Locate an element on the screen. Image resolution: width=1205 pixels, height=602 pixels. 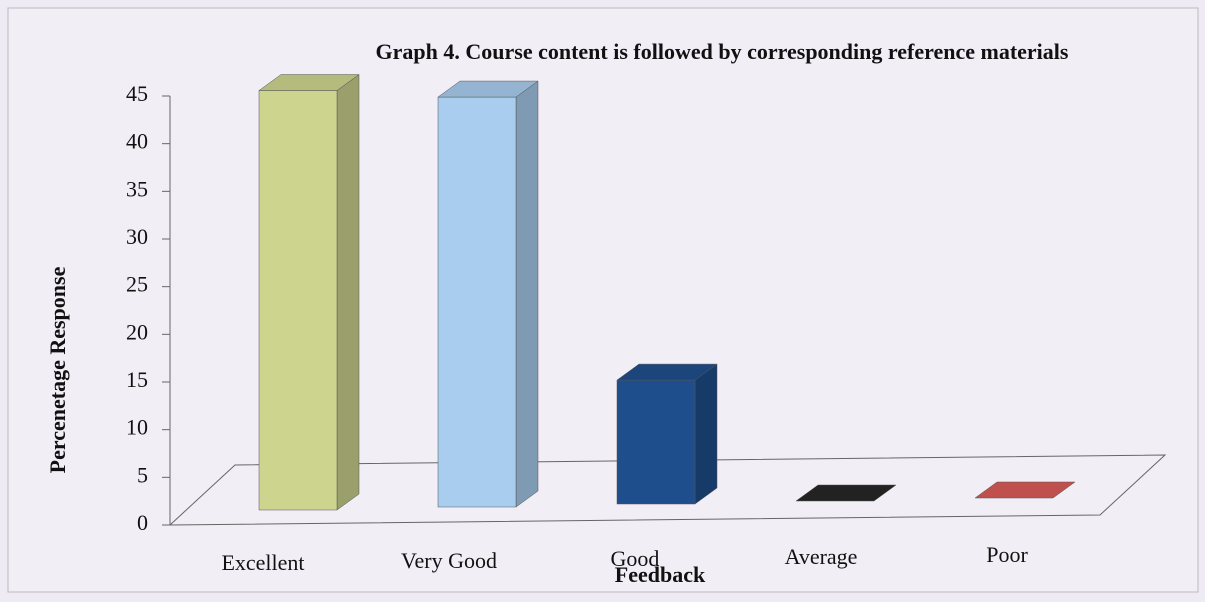
x-tick-label: Average is located at coordinates (821, 556).